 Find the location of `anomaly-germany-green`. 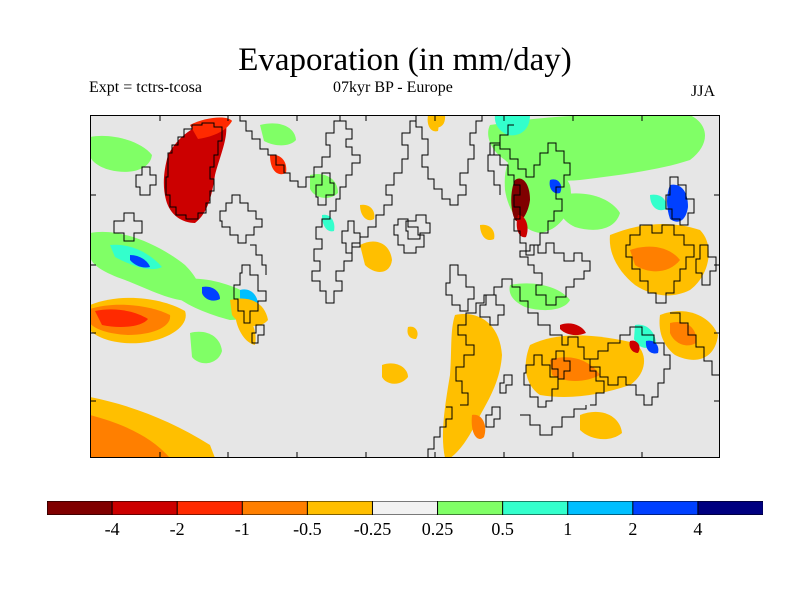

anomaly-germany-green is located at coordinates (324, 185).